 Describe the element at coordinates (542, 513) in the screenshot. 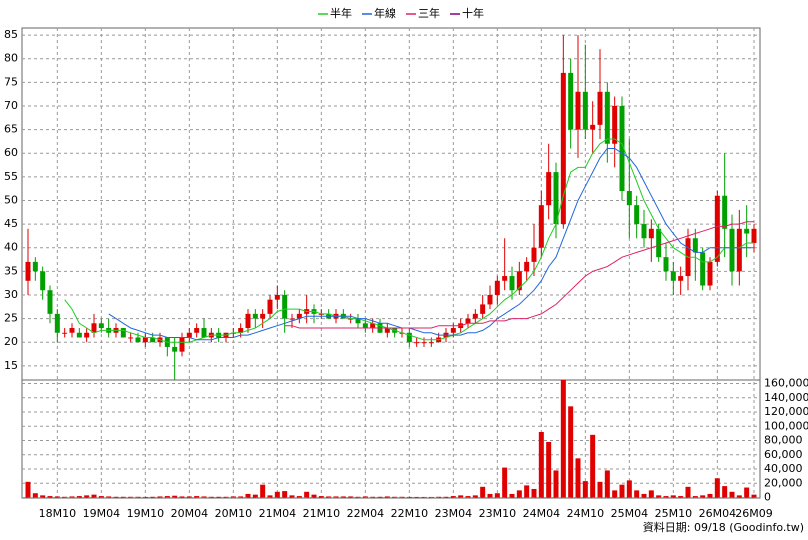

I see `x-tick-label: 24M04` at that location.